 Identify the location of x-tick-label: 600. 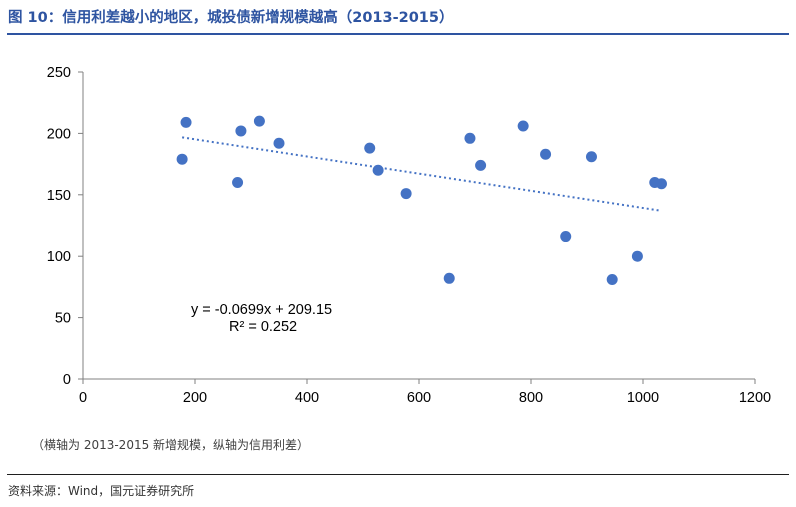
(419, 398).